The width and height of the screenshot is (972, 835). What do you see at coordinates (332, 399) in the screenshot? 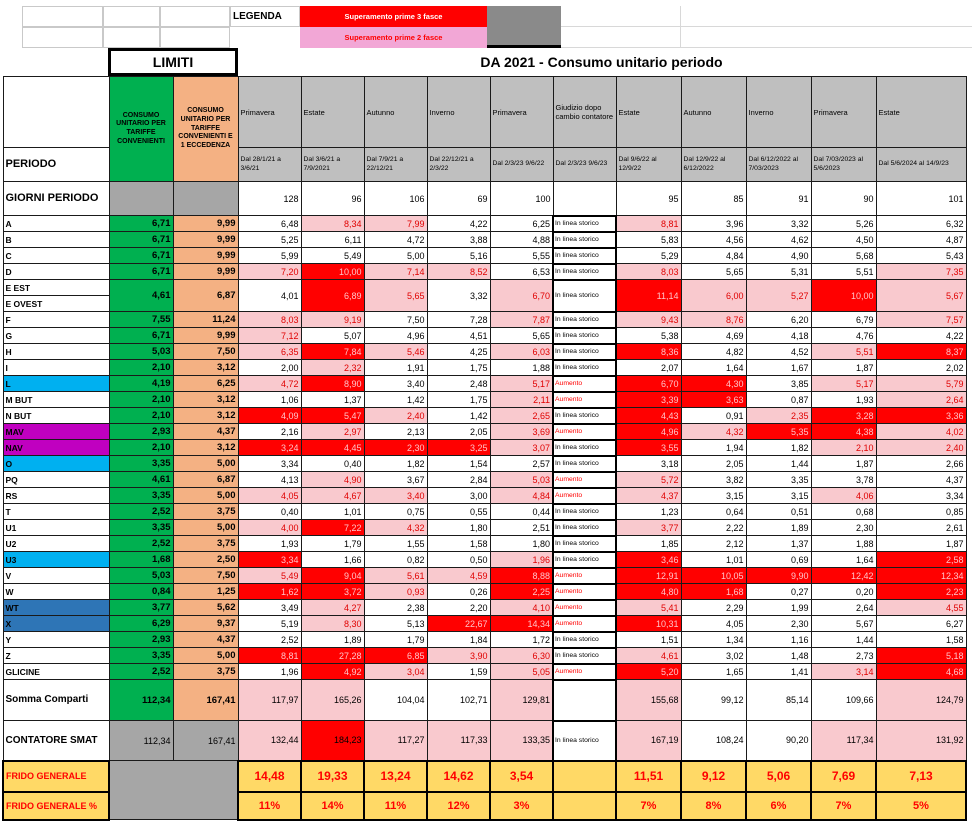
I see `data-cell-a2: 1,37` at bounding box center [332, 399].